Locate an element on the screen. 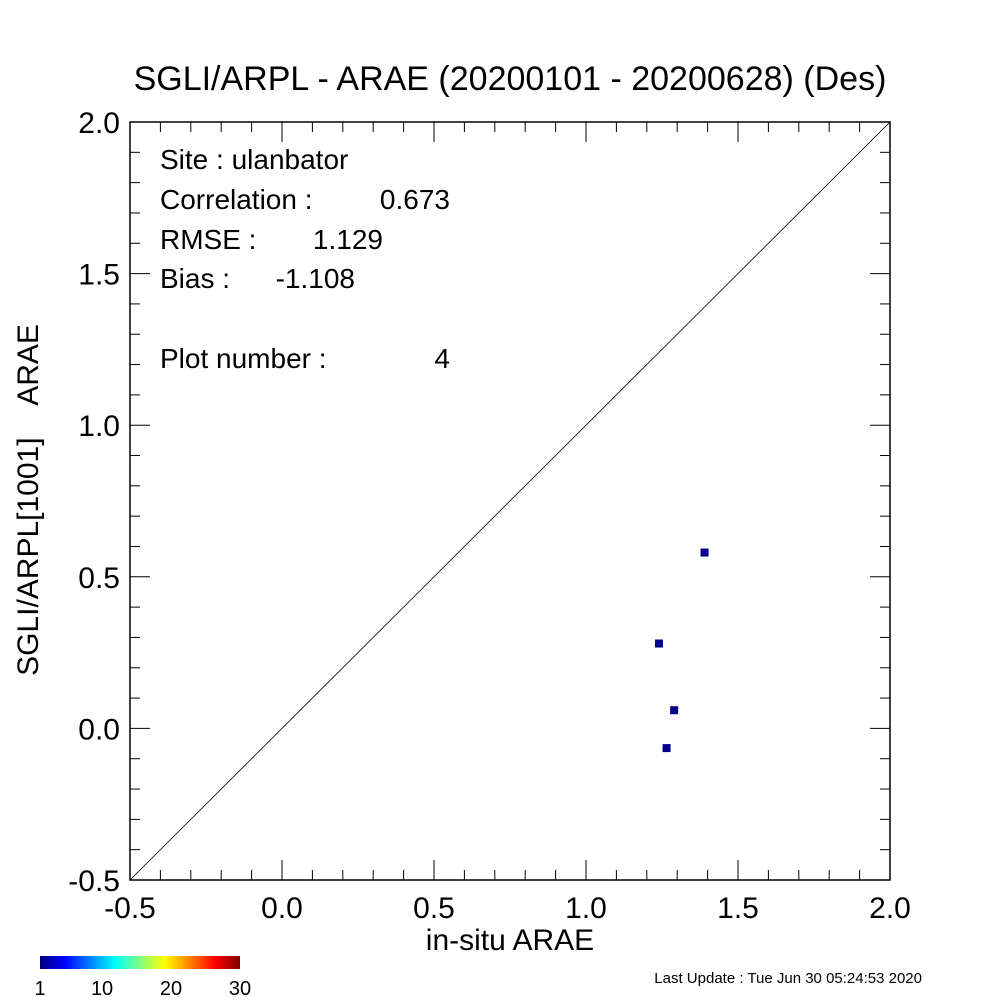  x-tick-labels: -0.5 0.0 0.5 1.0 1.5 2.0 is located at coordinates (507, 908).